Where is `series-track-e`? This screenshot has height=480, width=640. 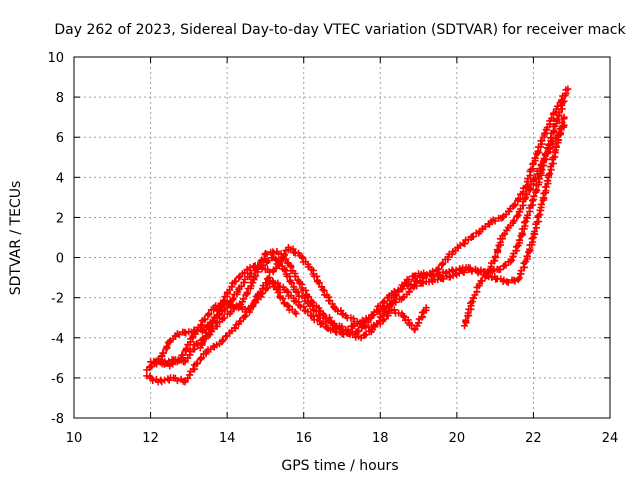
series-track-e is located at coordinates (514, 225).